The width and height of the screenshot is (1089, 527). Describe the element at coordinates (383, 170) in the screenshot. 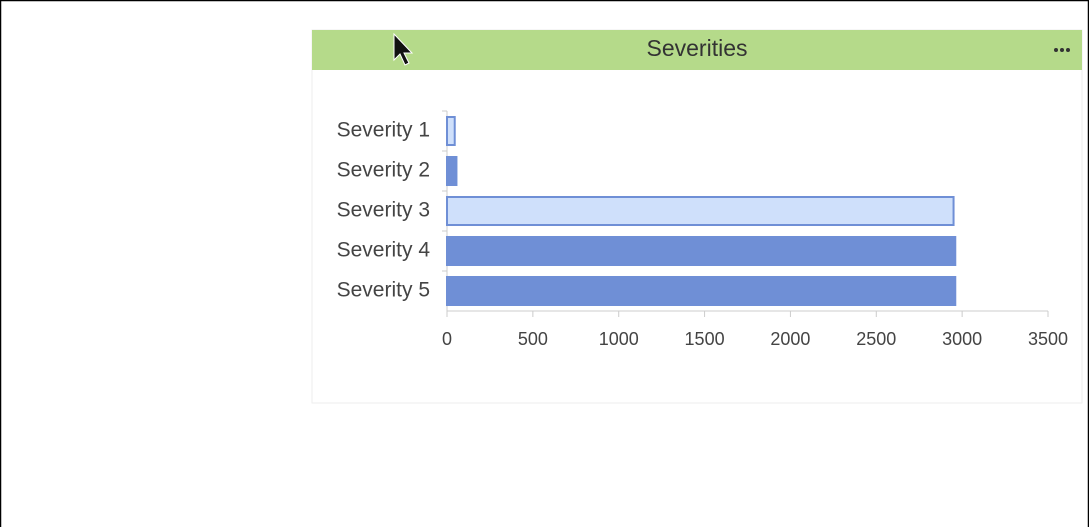

I see `y-tick-label: Severity 2` at that location.